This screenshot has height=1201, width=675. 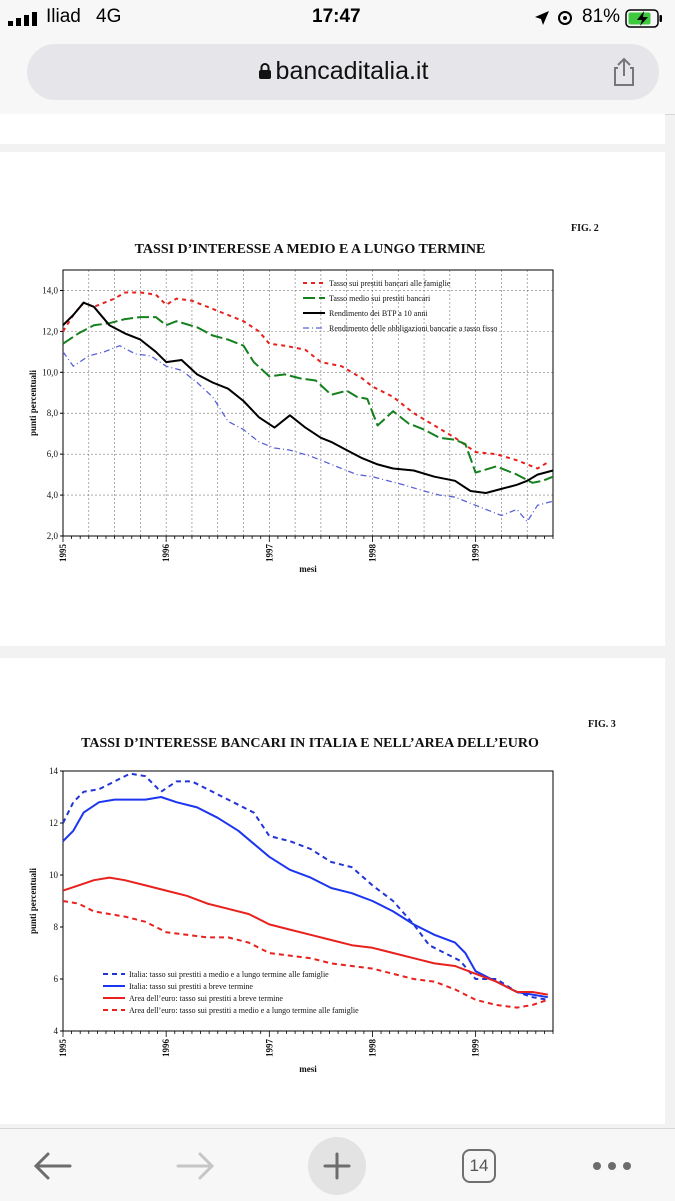 I want to click on tab-switcher-button: 14, so click(x=479, y=1166).